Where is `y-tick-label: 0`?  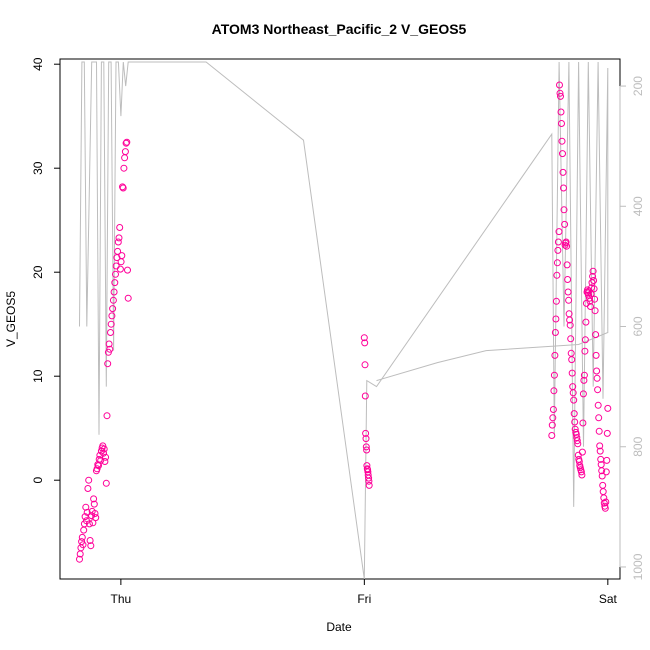 y-tick-label: 0 is located at coordinates (38, 480).